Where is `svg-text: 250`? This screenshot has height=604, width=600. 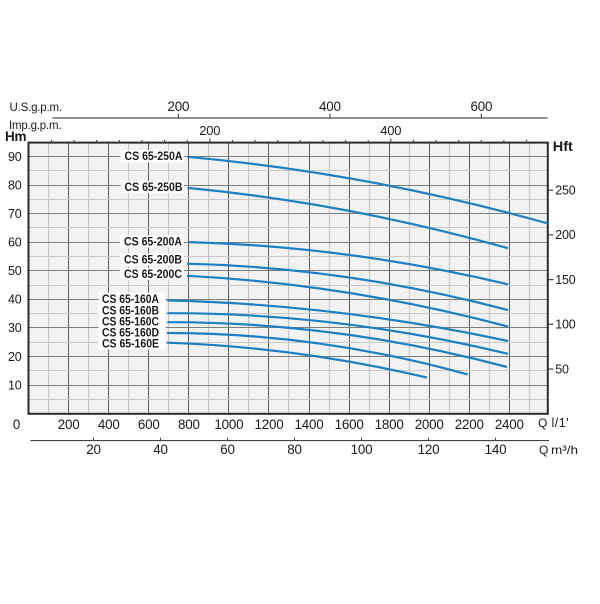
svg-text: 250 is located at coordinates (565, 191).